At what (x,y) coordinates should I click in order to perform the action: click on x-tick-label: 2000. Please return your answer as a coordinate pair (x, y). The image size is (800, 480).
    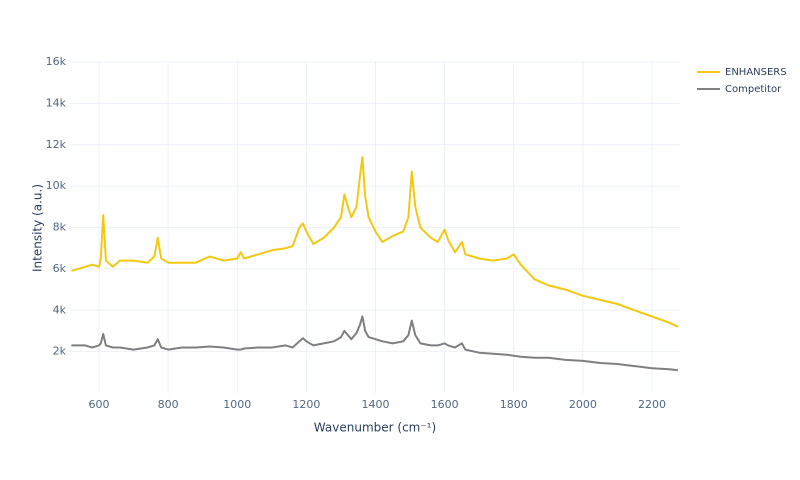
    Looking at the image, I should click on (583, 404).